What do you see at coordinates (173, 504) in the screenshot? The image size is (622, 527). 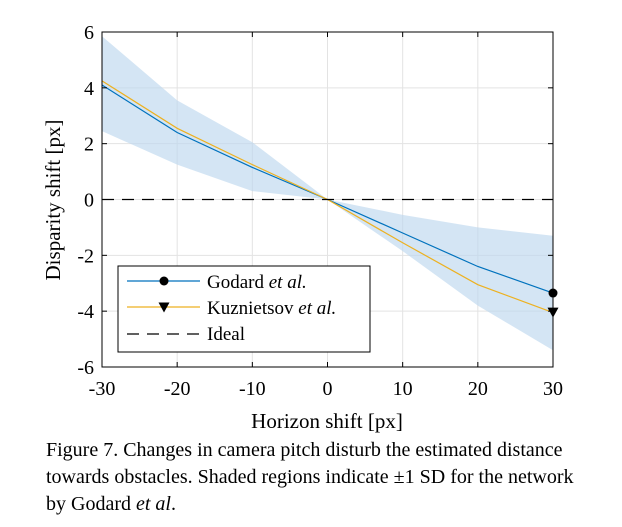 I see `caption-line-3-suffix: .` at bounding box center [173, 504].